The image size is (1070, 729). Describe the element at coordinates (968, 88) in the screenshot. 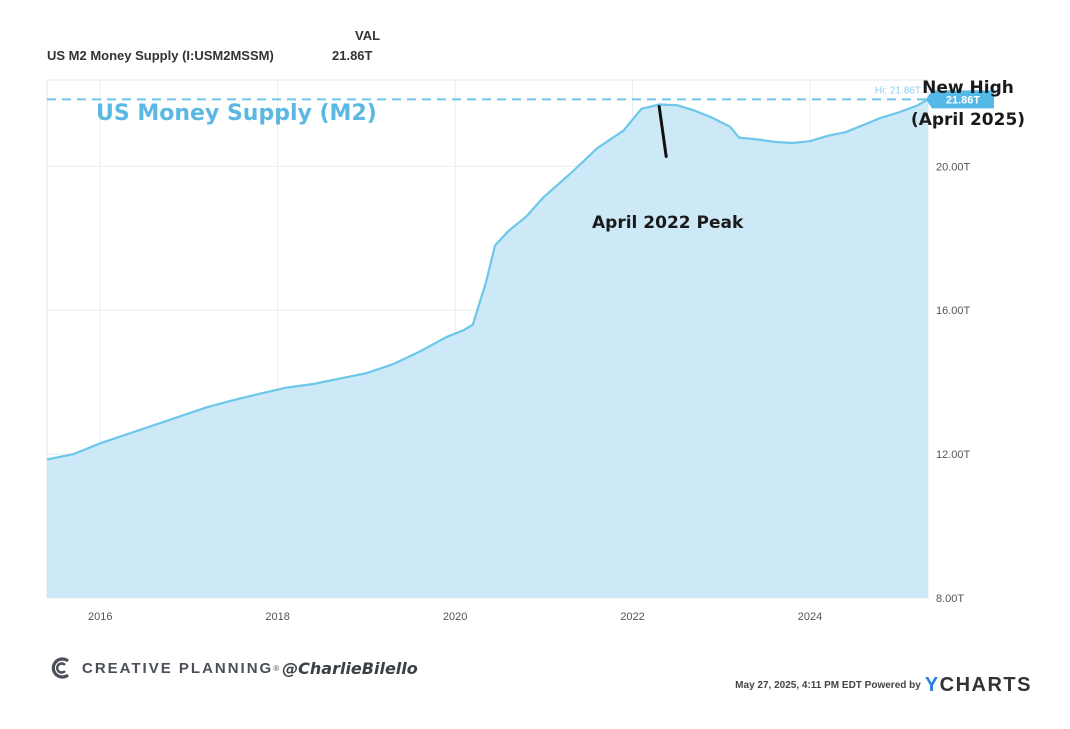

I see `new-high-annotation: New High` at that location.